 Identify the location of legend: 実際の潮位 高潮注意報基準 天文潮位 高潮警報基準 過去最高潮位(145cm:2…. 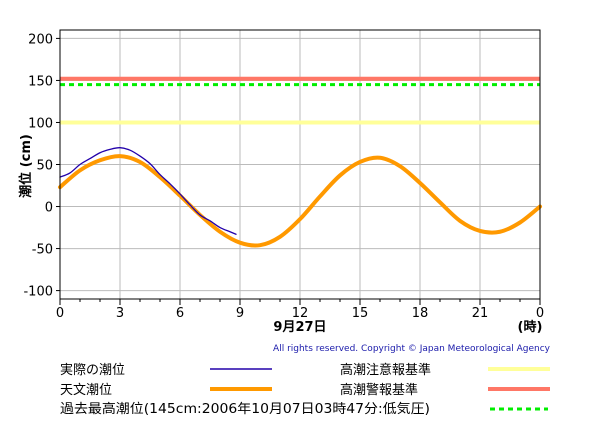
(305, 389).